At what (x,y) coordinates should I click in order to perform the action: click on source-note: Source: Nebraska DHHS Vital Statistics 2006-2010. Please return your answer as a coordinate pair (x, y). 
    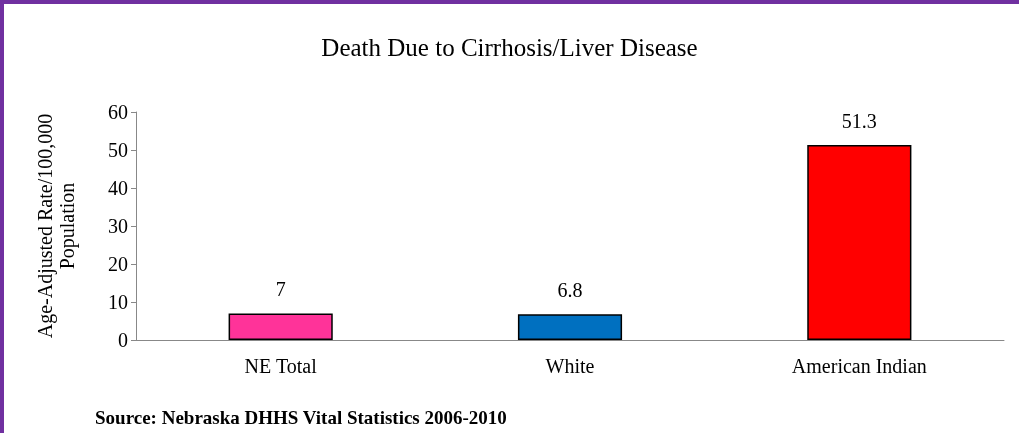
    Looking at the image, I should click on (301, 417).